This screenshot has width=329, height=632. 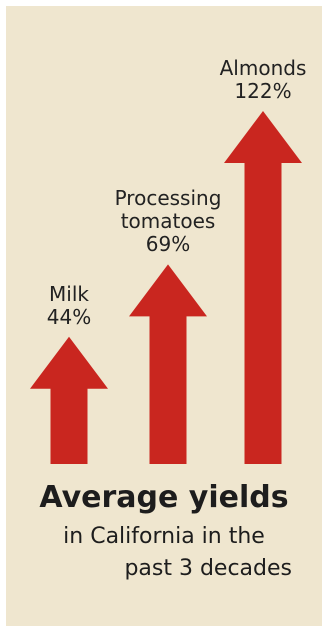 I want to click on value-label-1: 44%, so click(x=69, y=316).